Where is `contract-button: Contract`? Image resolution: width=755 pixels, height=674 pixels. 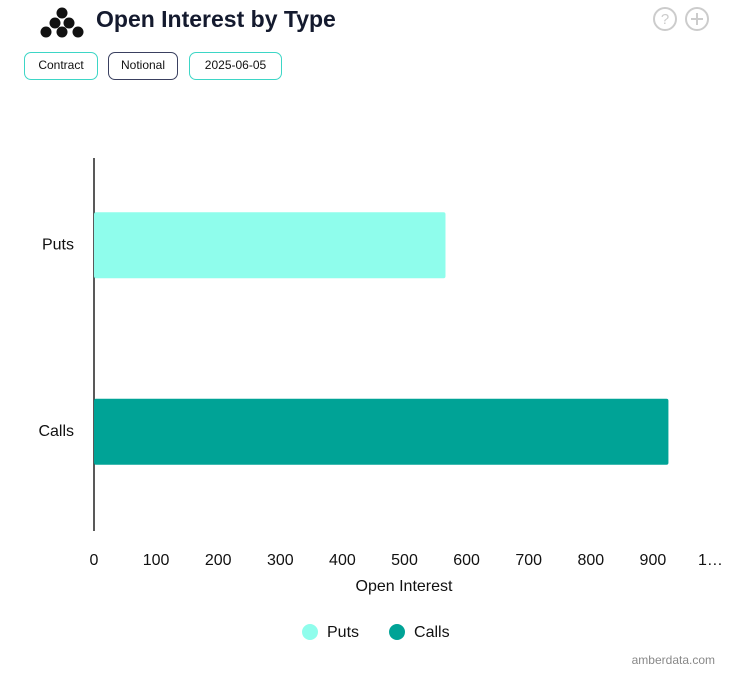
contract-button: Contract is located at coordinates (61, 66).